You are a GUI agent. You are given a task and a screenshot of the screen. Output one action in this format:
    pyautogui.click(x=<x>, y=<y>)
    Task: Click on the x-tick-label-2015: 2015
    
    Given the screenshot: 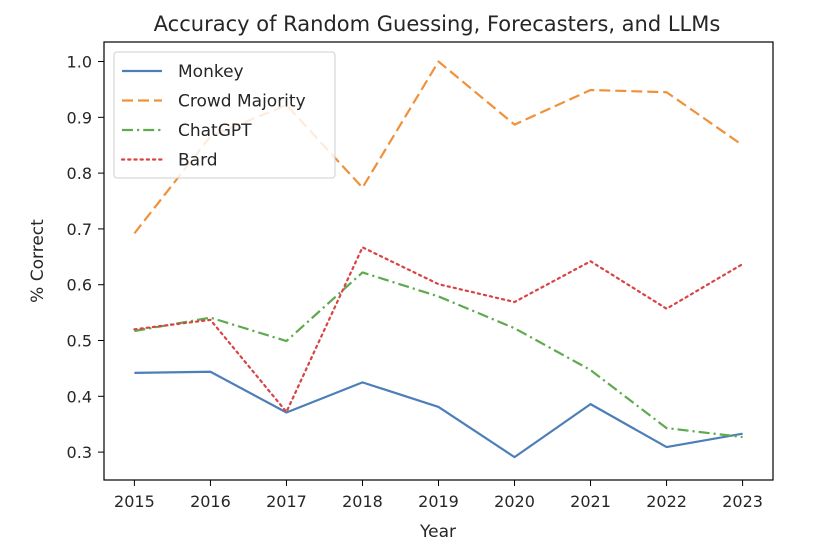 What is the action you would take?
    pyautogui.click(x=134, y=501)
    